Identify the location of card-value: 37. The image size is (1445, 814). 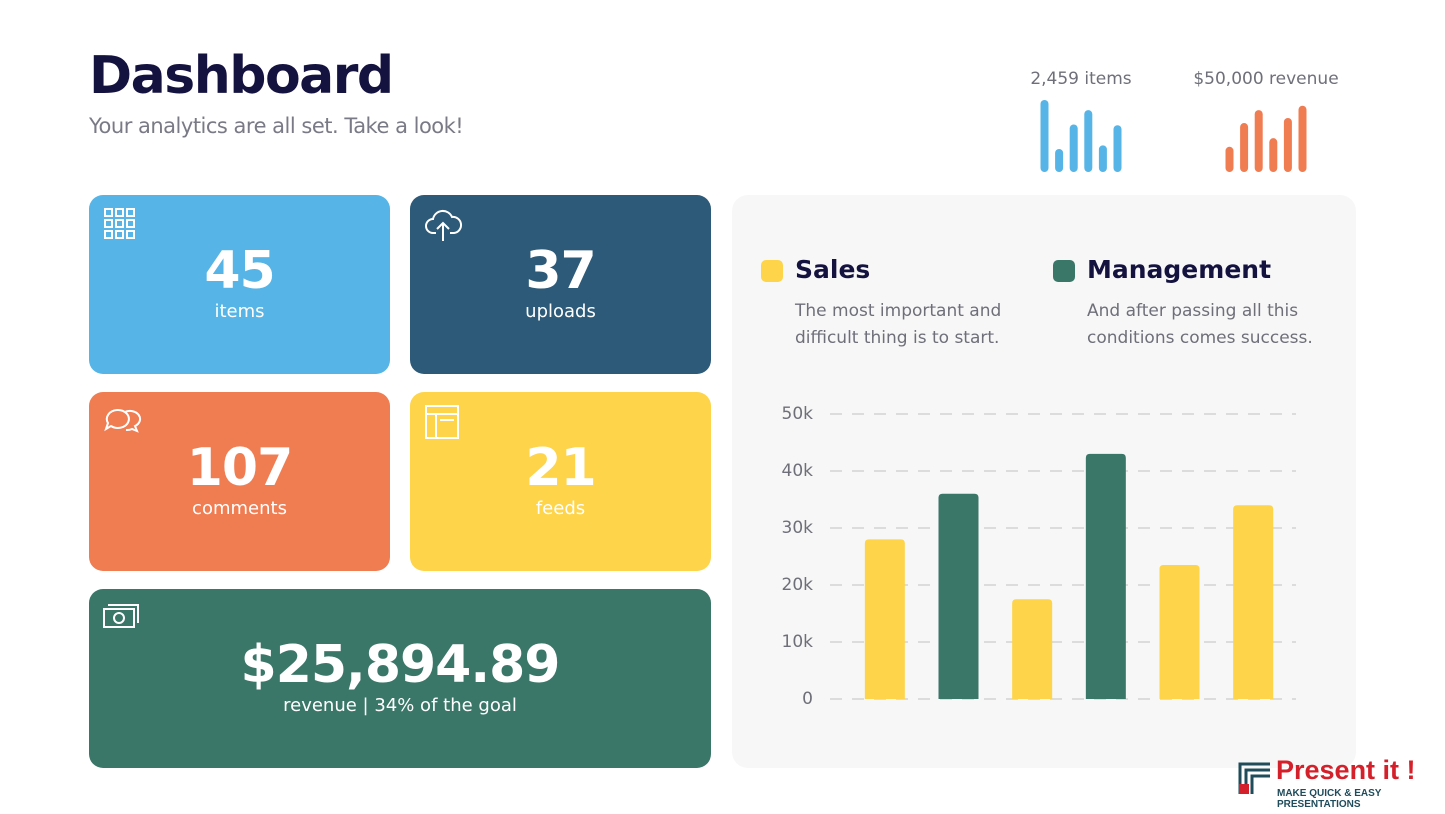
(560, 271).